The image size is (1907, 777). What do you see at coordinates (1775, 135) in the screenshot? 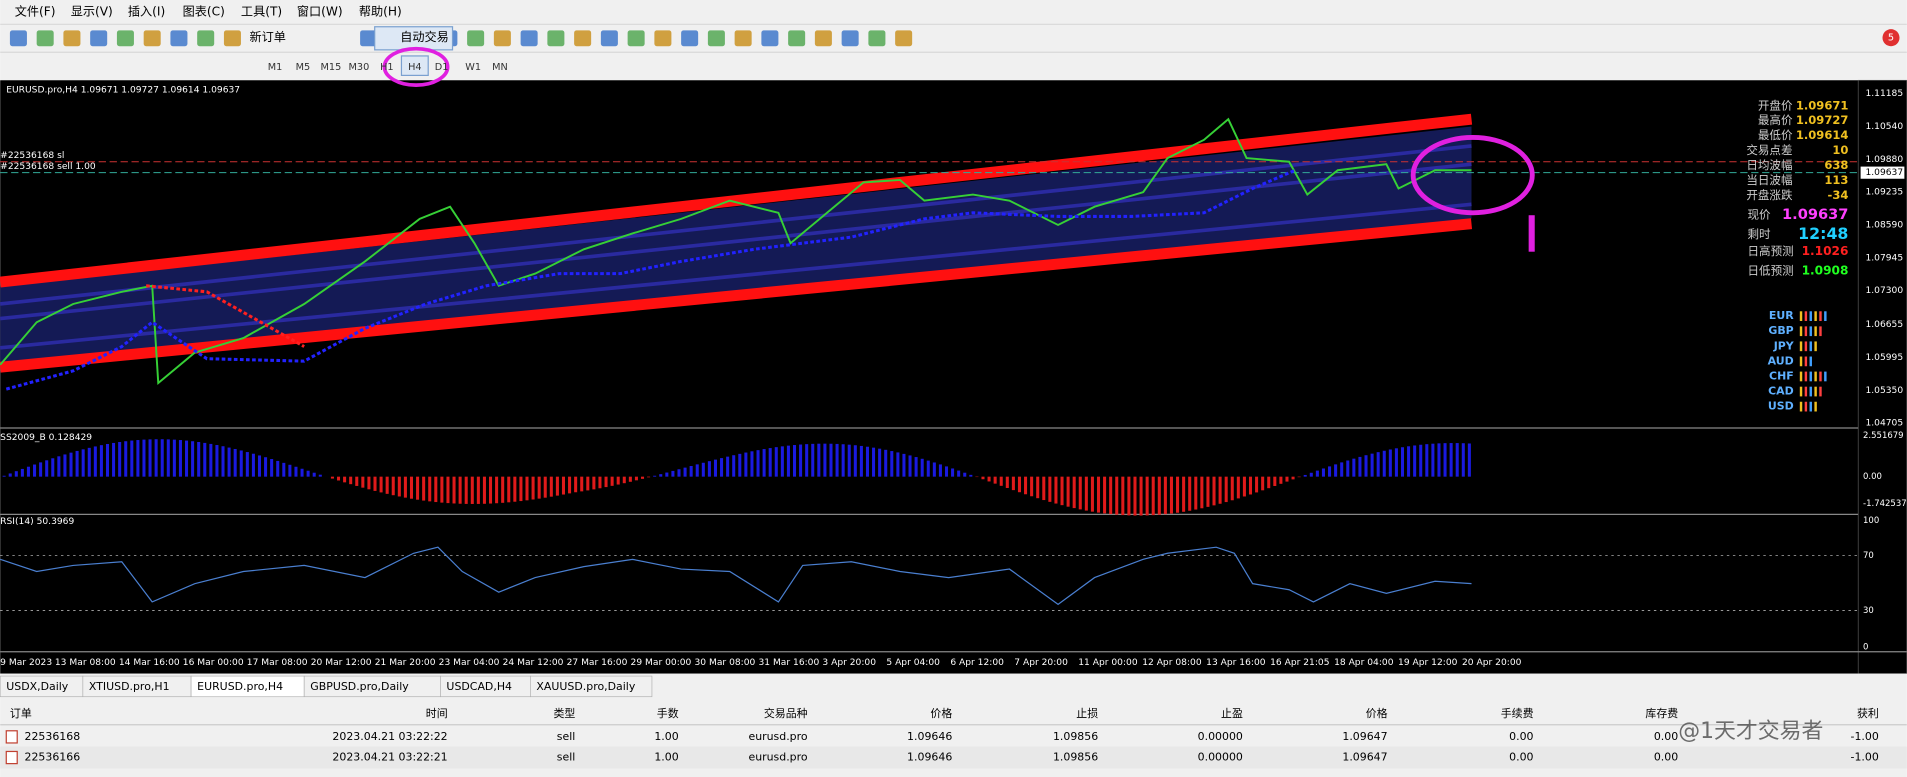
I see `info-label: 最低价` at bounding box center [1775, 135].